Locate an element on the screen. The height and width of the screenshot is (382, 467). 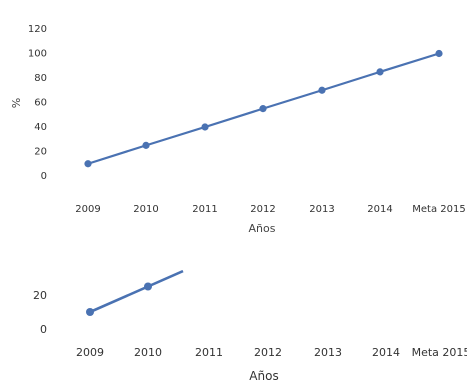
chart1-x-tick-label: Meta 2015 is located at coordinates (438, 209).